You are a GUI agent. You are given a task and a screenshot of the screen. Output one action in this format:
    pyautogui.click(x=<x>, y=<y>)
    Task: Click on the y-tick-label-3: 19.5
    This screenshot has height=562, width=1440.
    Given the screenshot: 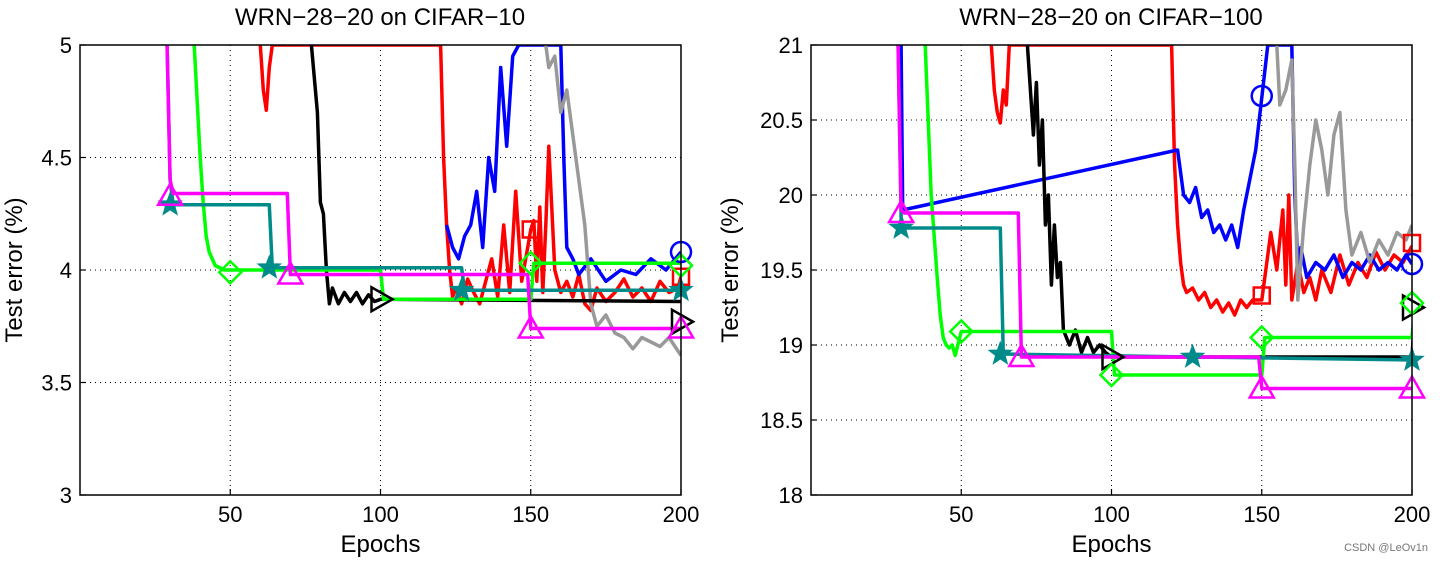 What is the action you would take?
    pyautogui.click(x=781, y=270)
    